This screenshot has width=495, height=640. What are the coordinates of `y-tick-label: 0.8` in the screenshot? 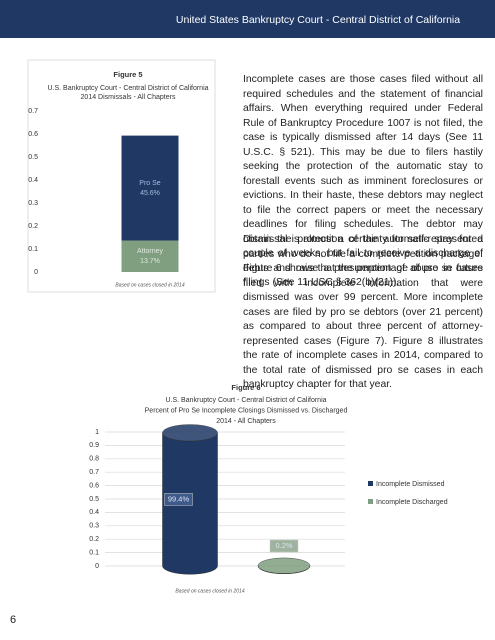 It's located at (94, 459).